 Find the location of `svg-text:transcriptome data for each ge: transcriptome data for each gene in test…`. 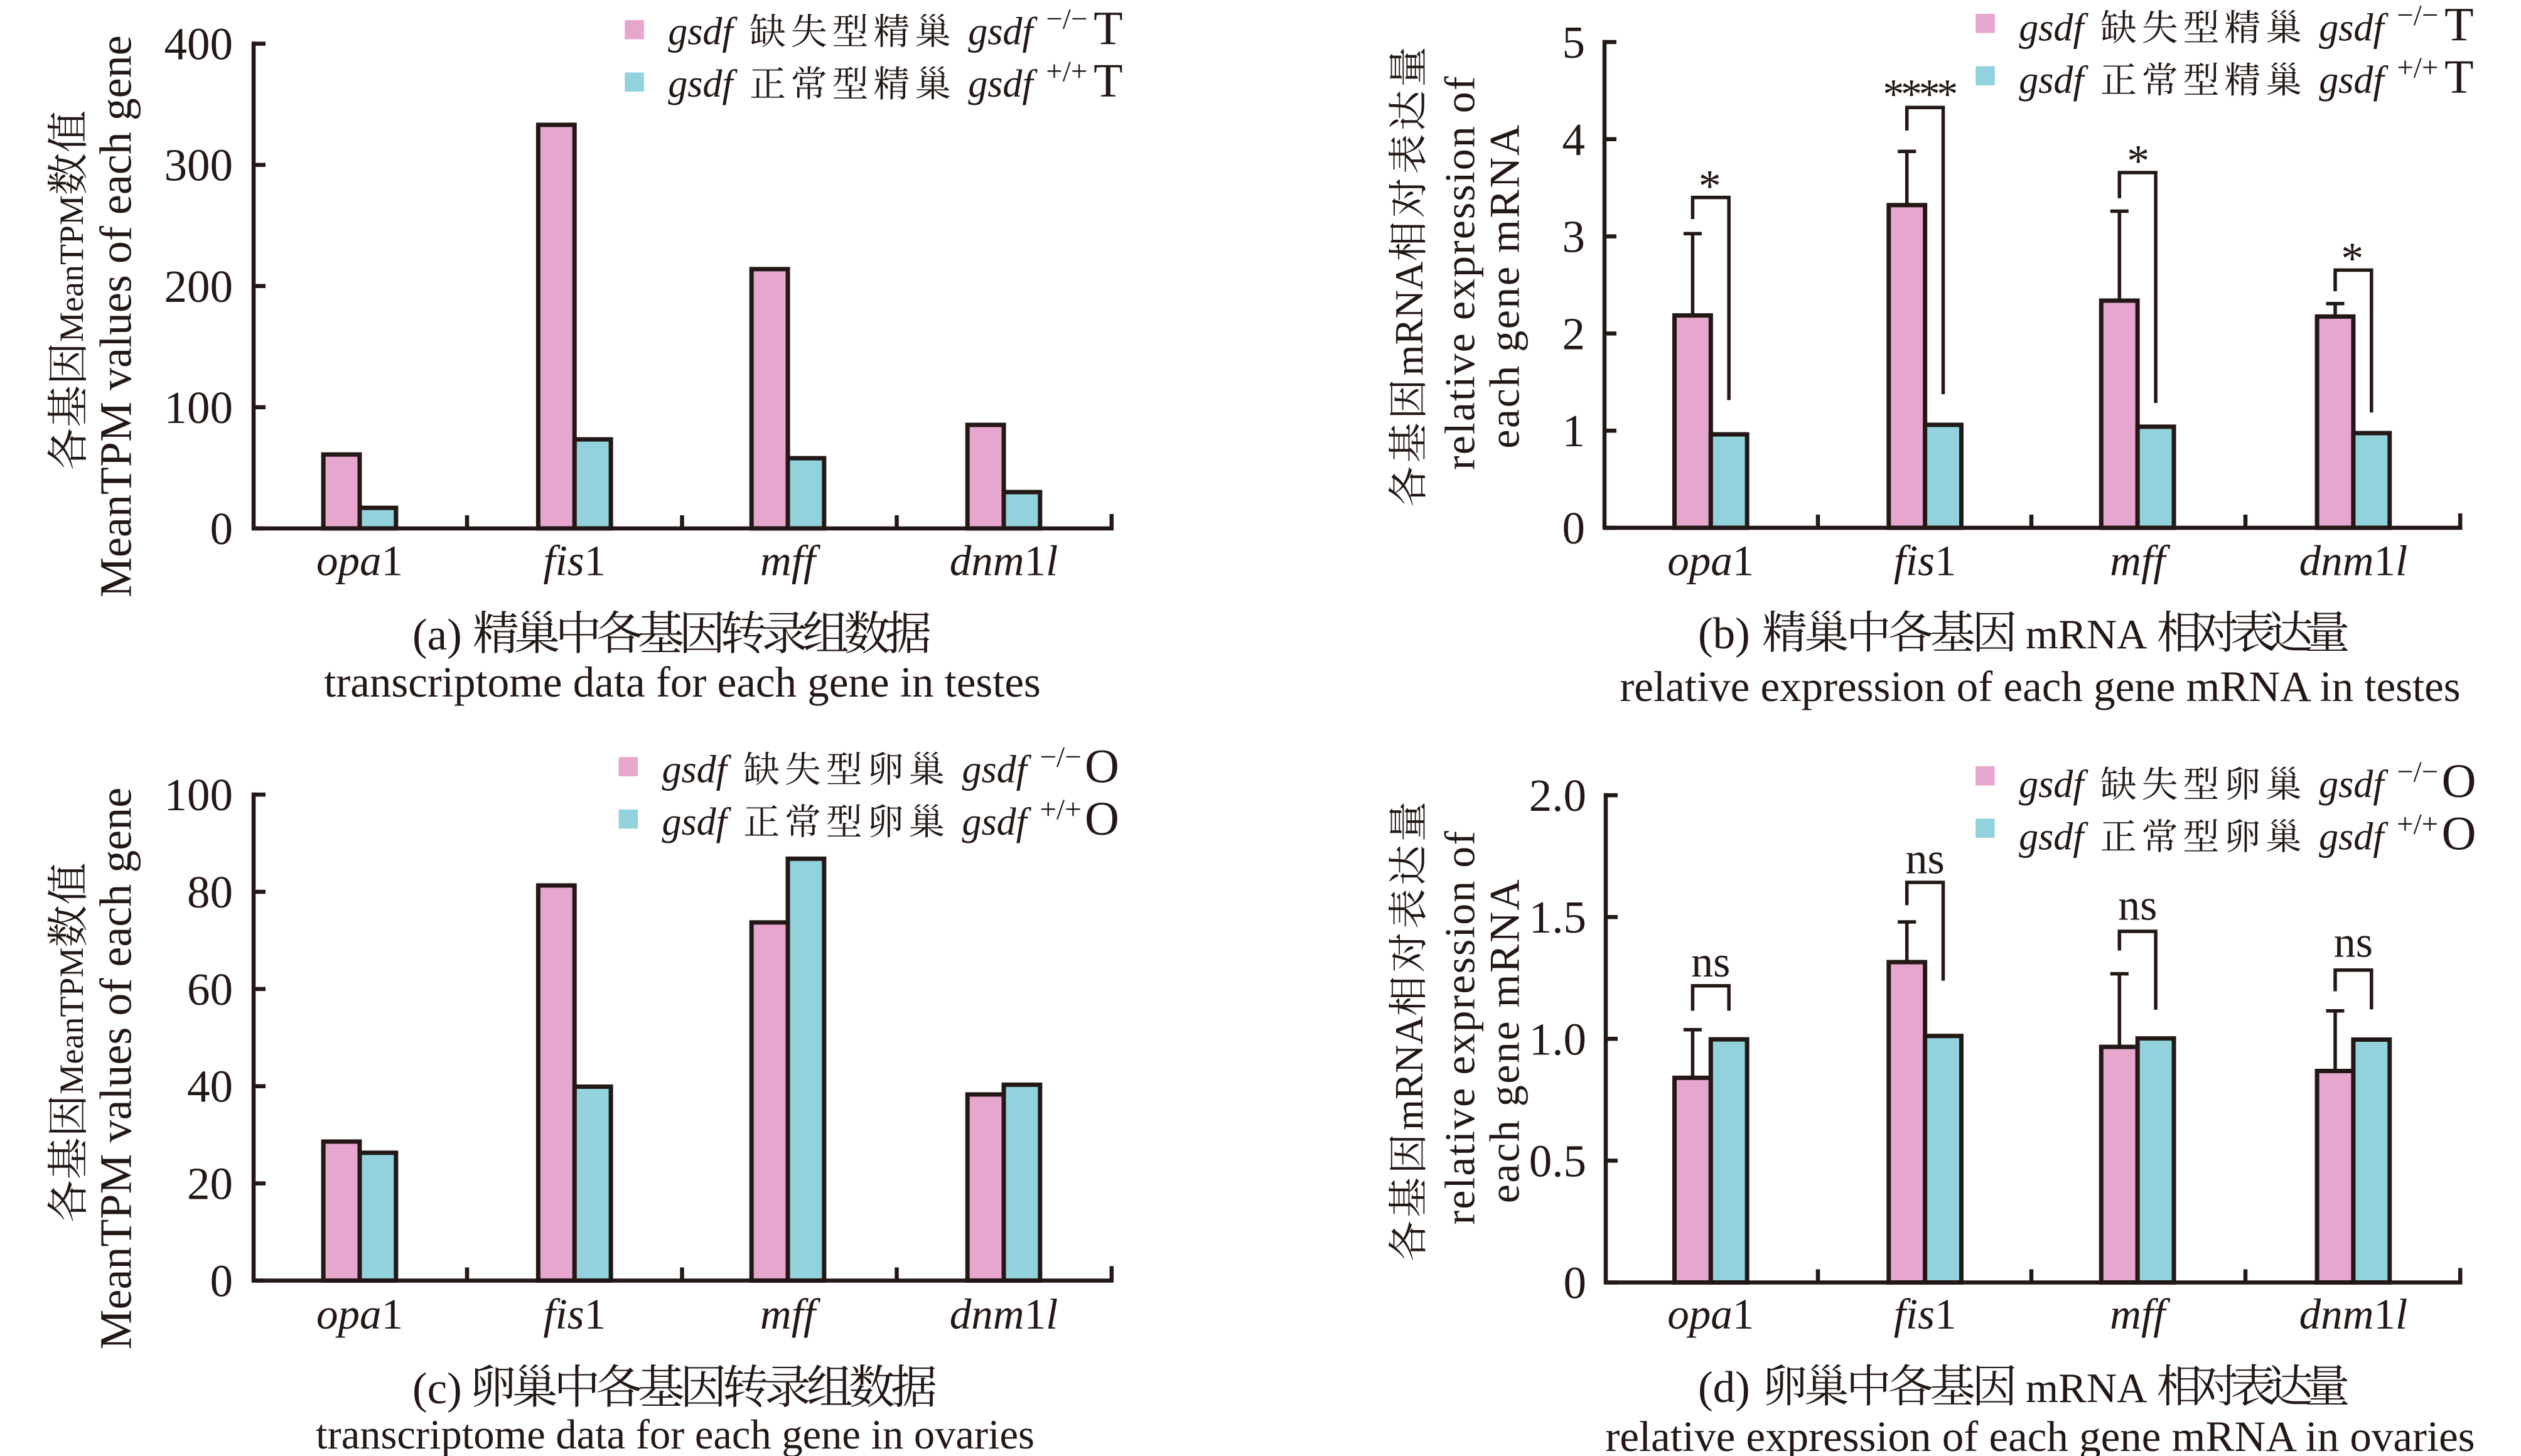

svg-text:transcriptome data for each ge: transcriptome data for each gene in test… is located at coordinates (683, 682).